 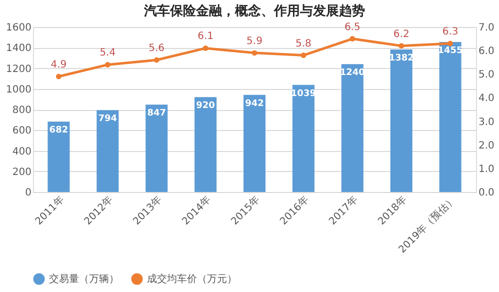 What do you see at coordinates (486, 193) in the screenshot?
I see `y2-tick-label: 0.0` at bounding box center [486, 193].